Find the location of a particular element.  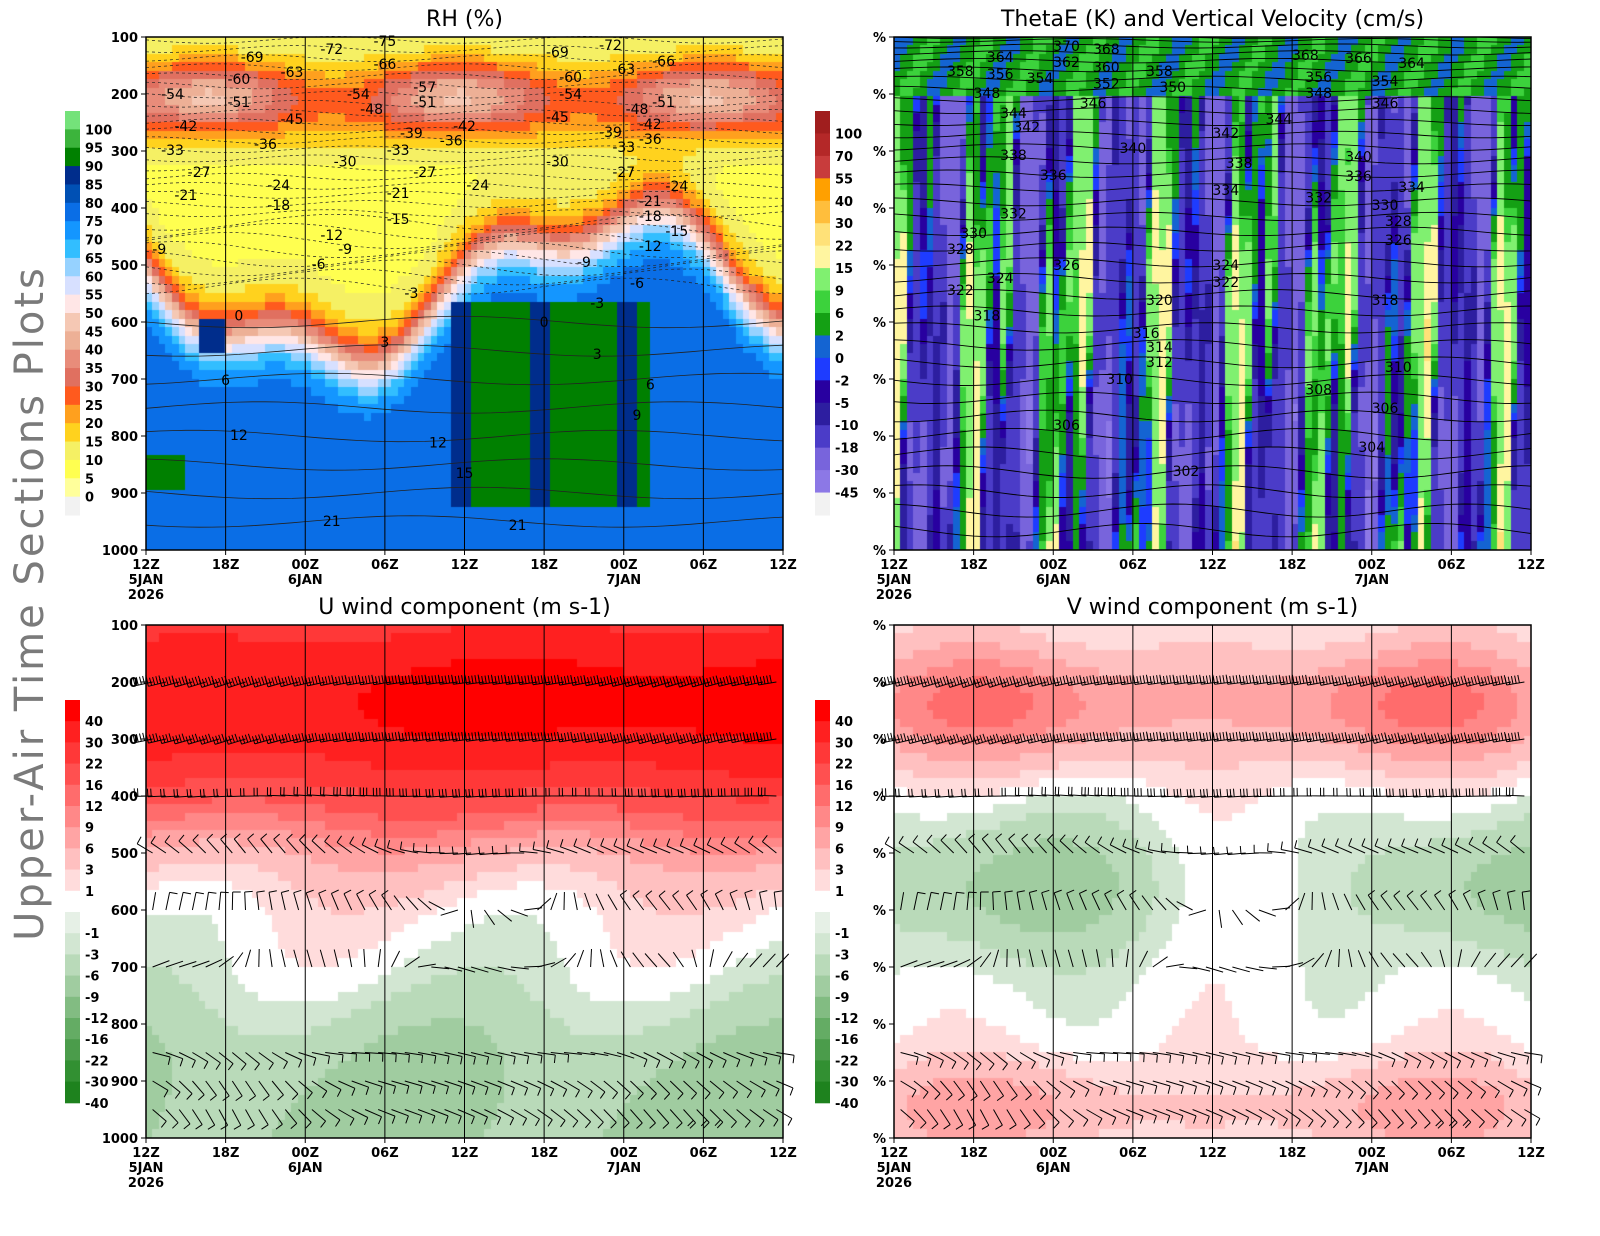

colorbar-label: -9 is located at coordinates (92, 998).